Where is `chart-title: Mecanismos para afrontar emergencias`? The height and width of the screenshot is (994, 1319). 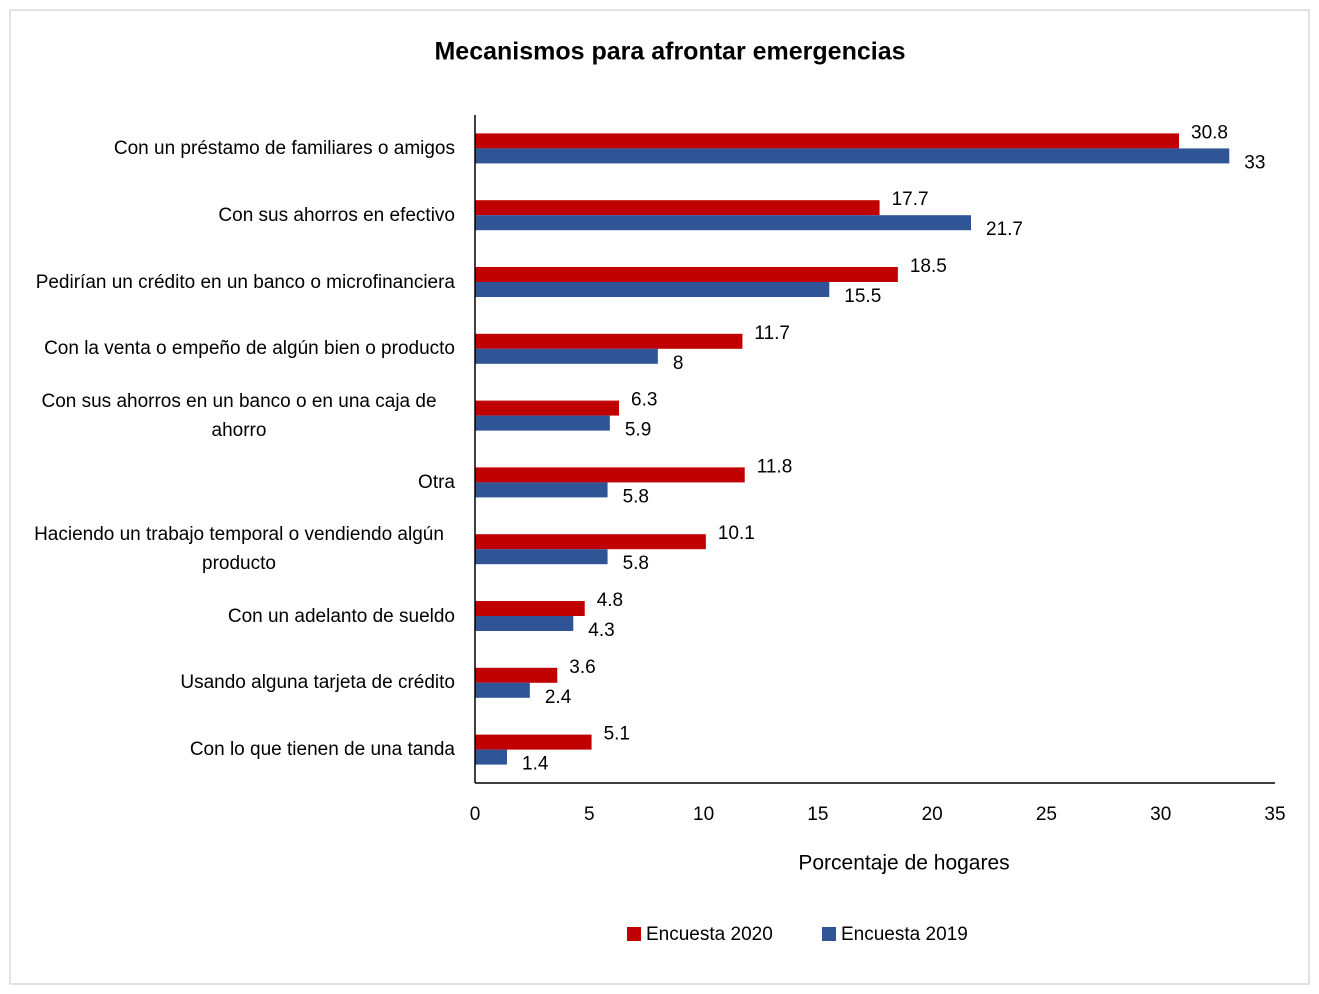 chart-title: Mecanismos para afrontar emergencias is located at coordinates (669, 52).